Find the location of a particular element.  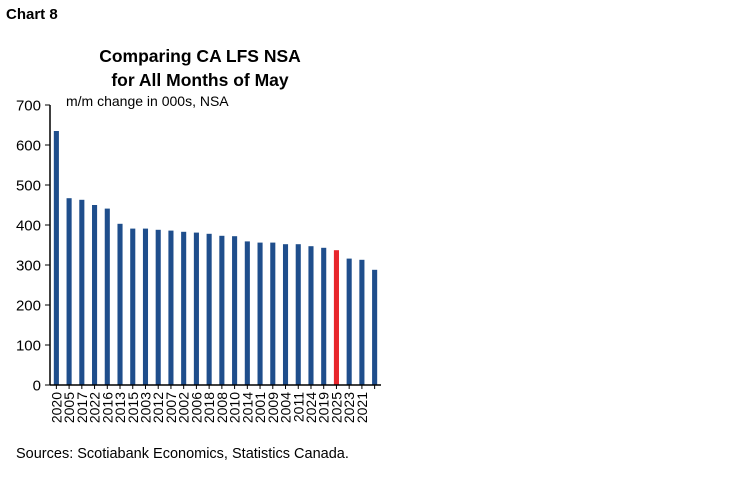

y-tick-label: 400 is located at coordinates (28, 226).